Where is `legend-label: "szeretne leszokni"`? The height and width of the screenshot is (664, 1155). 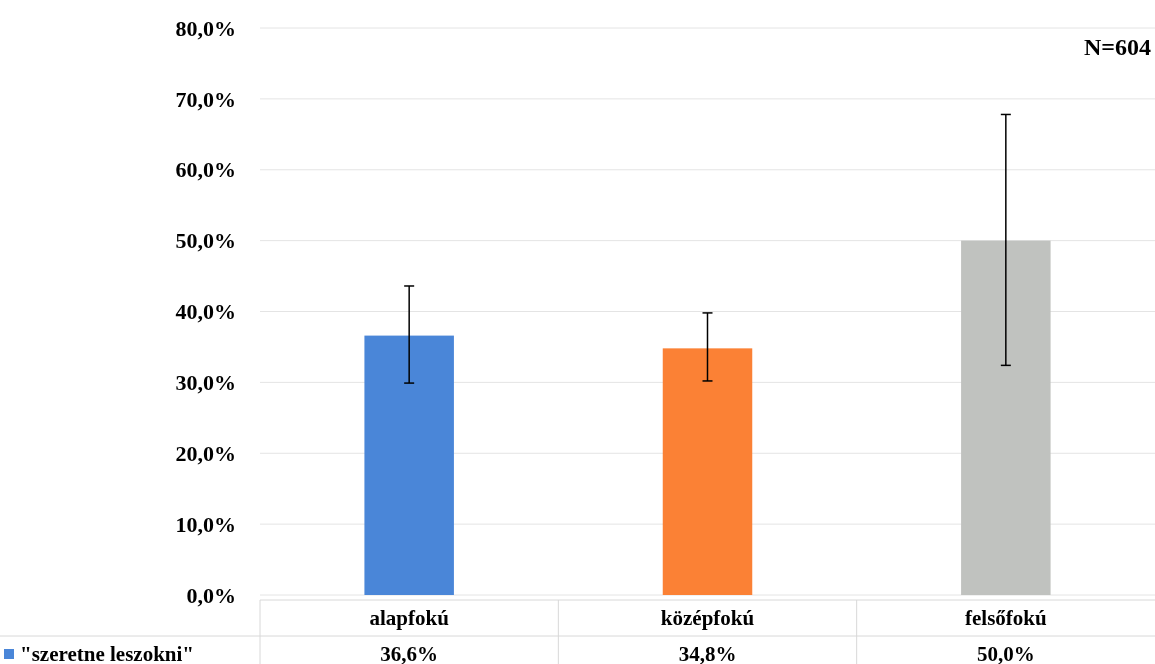
legend-label: "szeretne leszokni" is located at coordinates (107, 653).